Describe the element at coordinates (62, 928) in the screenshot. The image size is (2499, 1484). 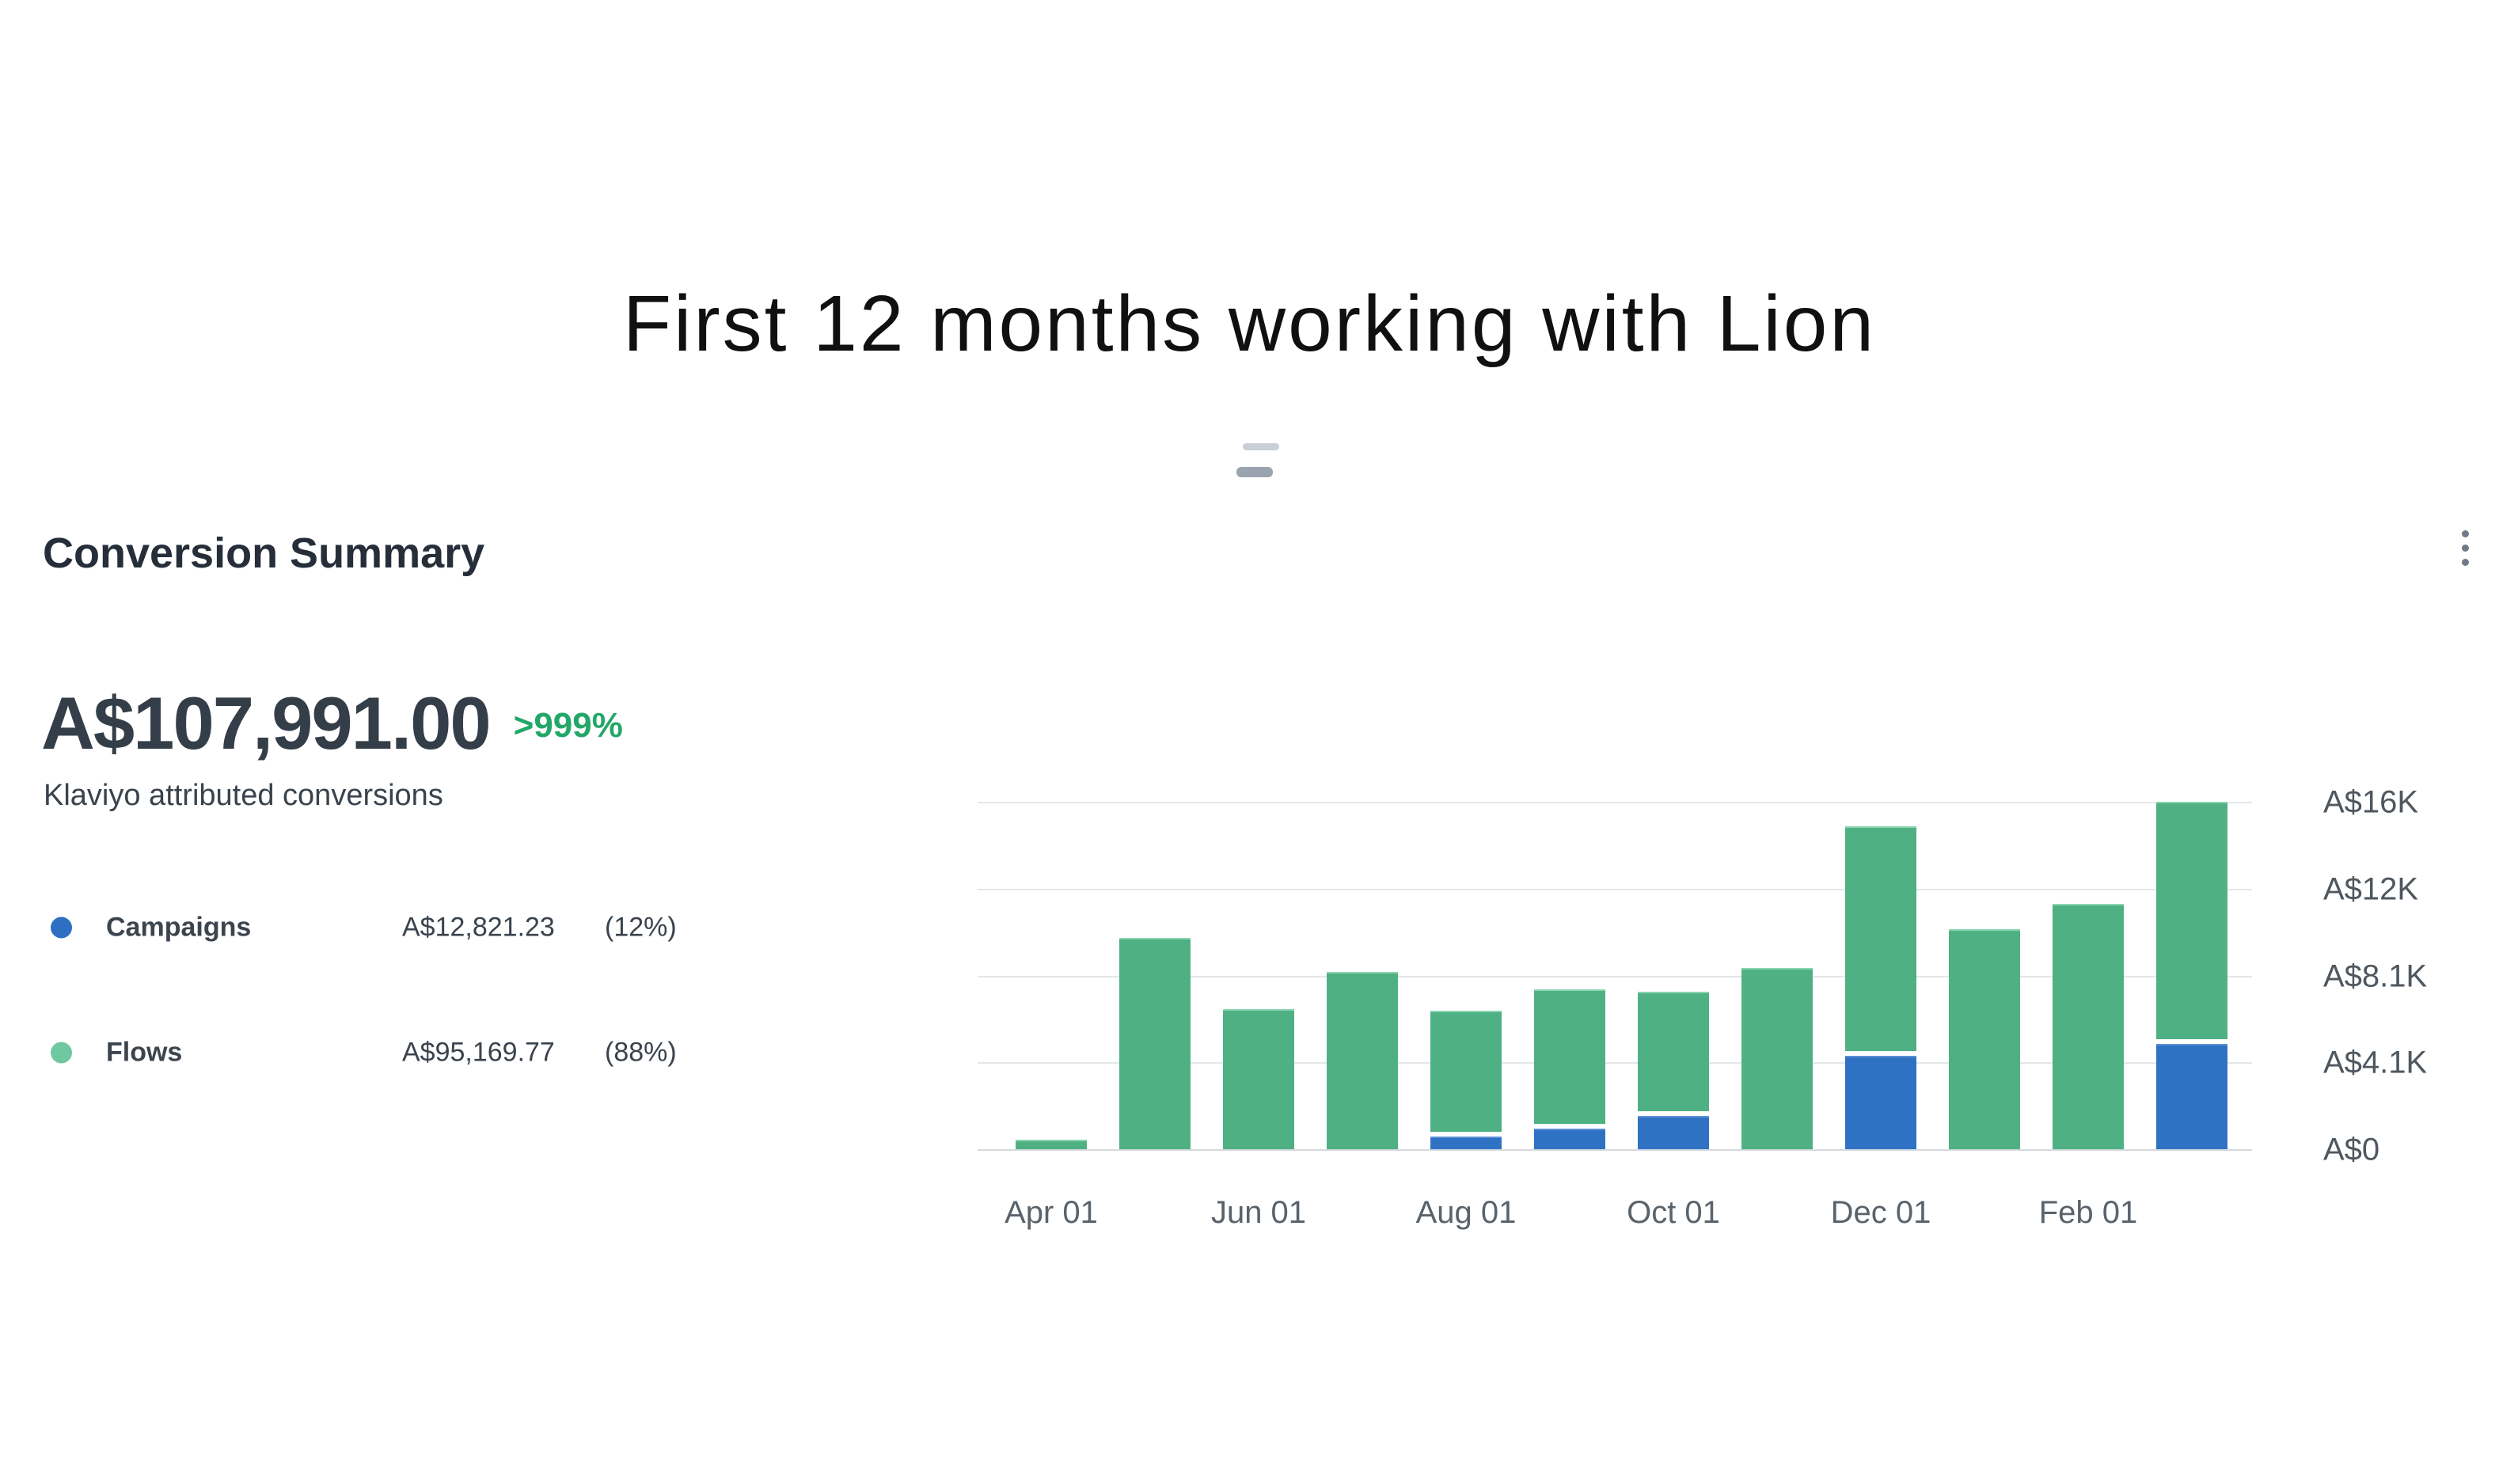
I see `campaigns-dot-icon` at that location.